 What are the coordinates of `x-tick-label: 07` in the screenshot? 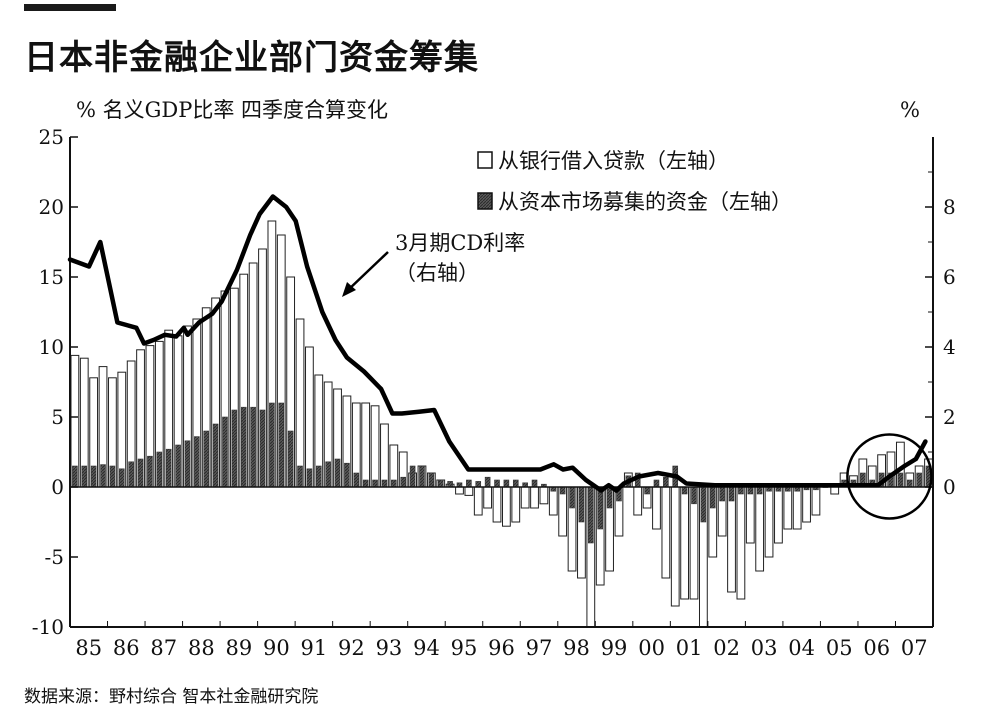 It's located at (914, 648).